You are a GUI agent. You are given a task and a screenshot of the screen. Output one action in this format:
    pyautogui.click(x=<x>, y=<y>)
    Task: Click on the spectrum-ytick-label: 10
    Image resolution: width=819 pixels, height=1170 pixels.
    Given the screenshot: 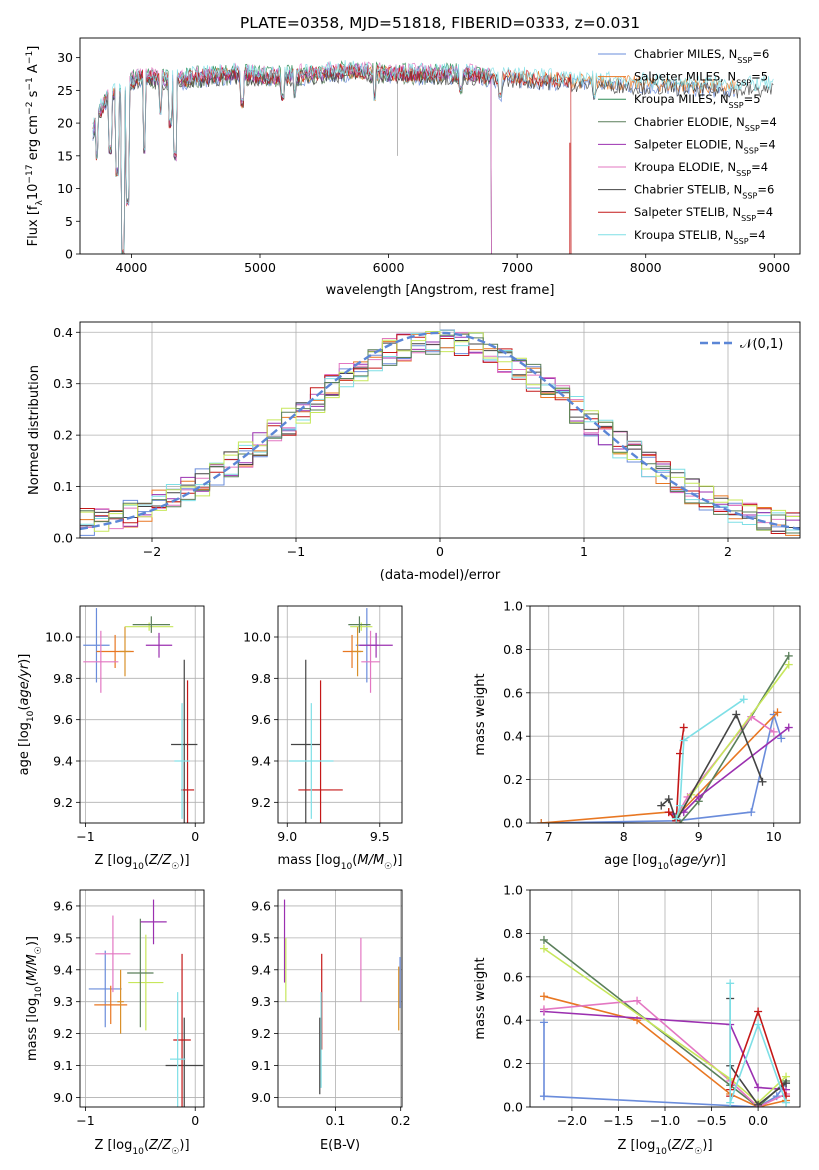 What is the action you would take?
    pyautogui.click(x=65, y=188)
    